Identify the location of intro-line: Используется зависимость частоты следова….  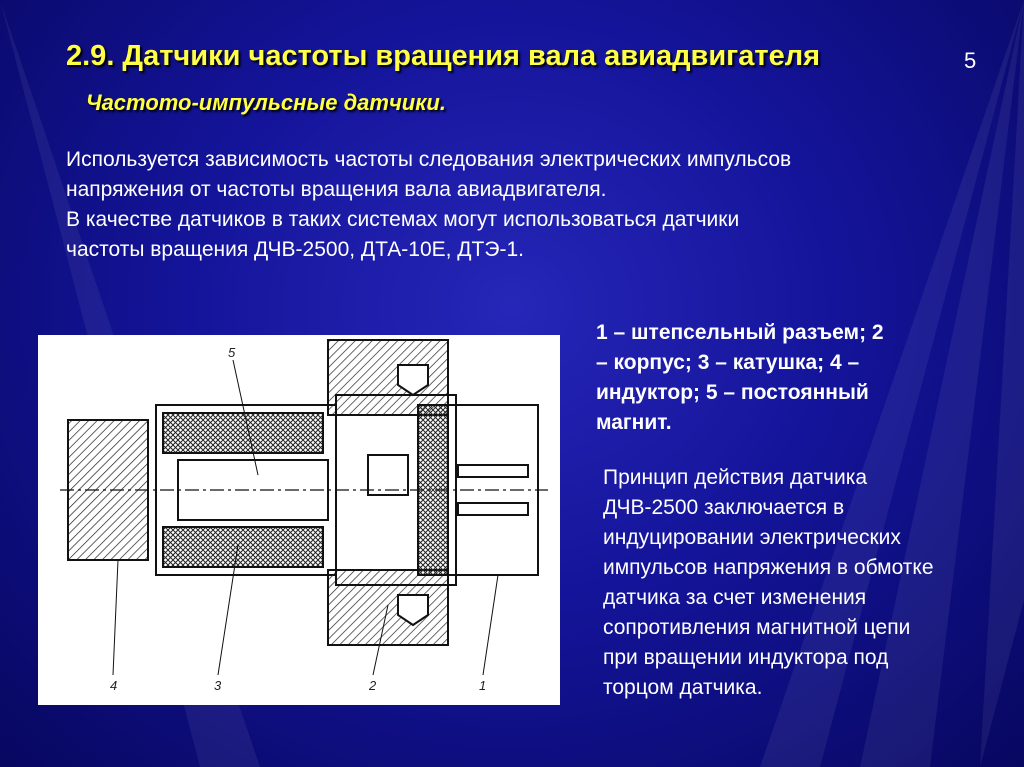
(429, 159).